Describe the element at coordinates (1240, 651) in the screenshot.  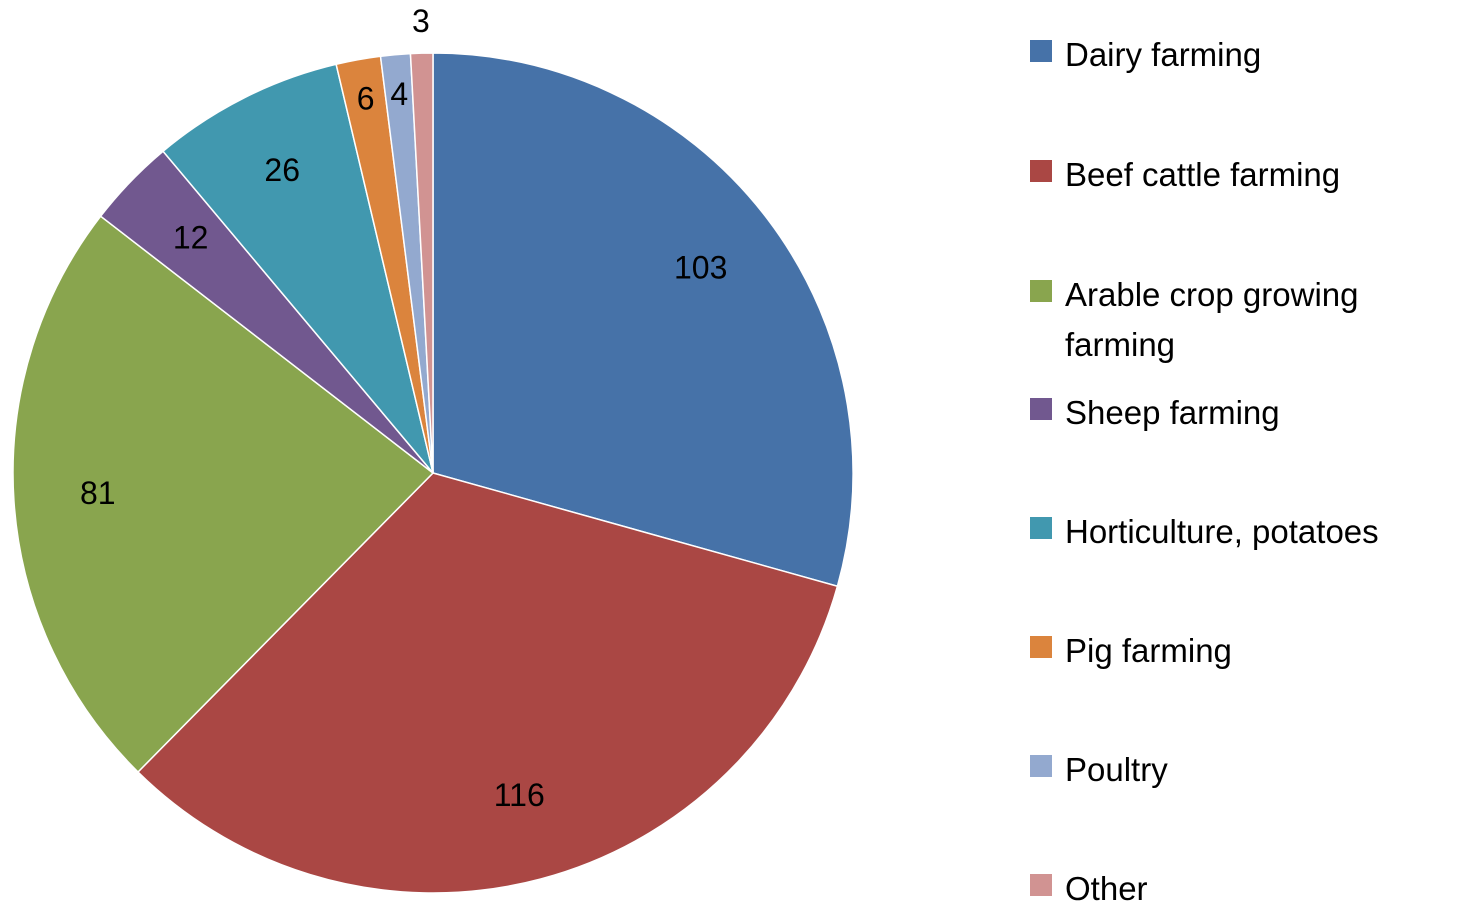
I see `legend-item: Pig farming` at that location.